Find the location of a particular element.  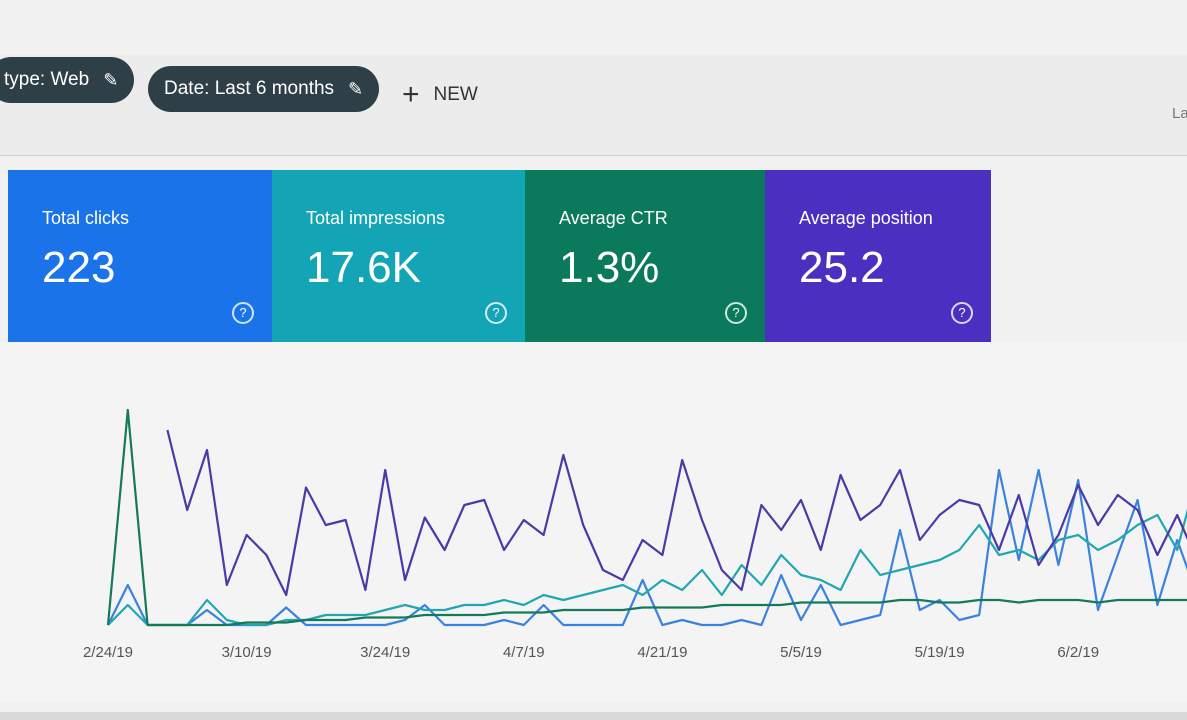

filter-label: type: Web is located at coordinates (47, 79).